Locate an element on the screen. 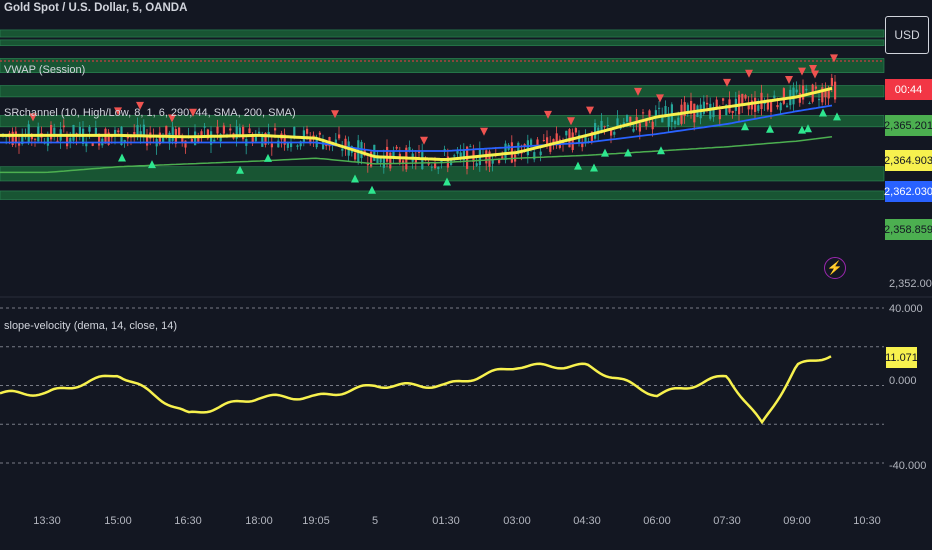 Image resolution: width=932 pixels, height=550 pixels. lightning-icon: ⚡ is located at coordinates (835, 268).